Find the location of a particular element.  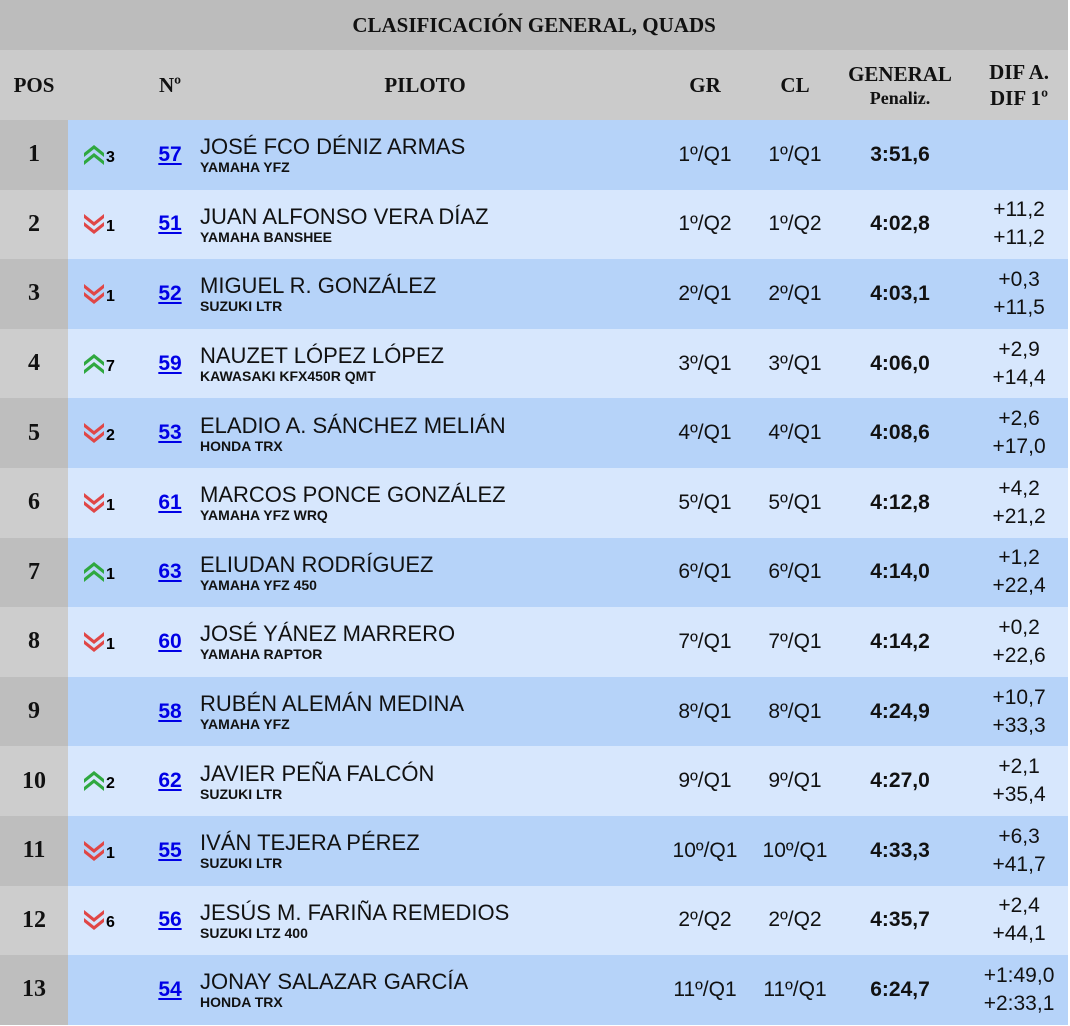

rider-number-link: 54 is located at coordinates (170, 989).